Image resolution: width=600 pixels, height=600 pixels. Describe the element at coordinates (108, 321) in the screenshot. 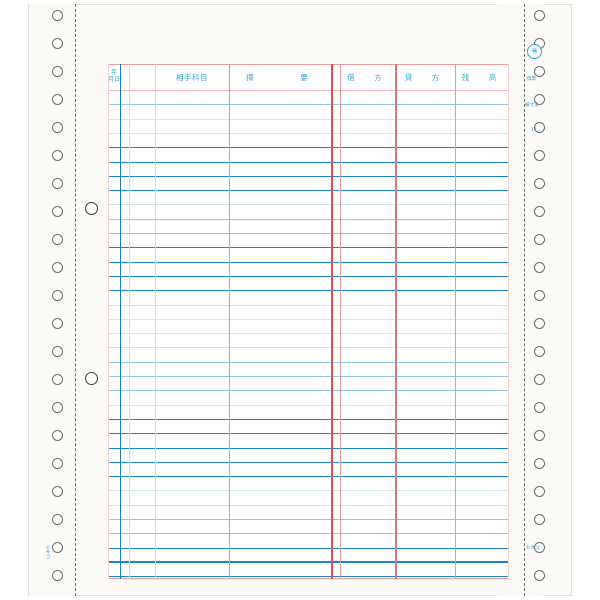

I see `rule-left-border` at that location.